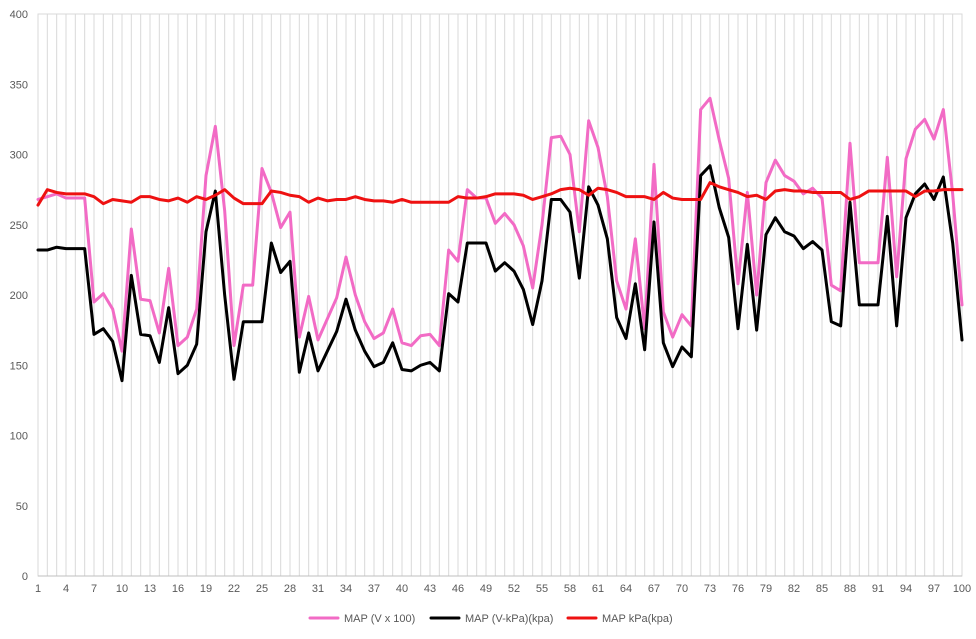 Image resolution: width=976 pixels, height=639 pixels. Describe the element at coordinates (262, 589) in the screenshot. I see `x-tick-label: 25` at that location.